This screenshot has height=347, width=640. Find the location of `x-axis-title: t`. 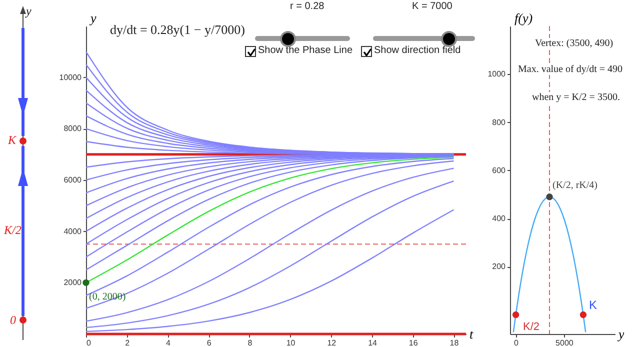

x-axis-title: t is located at coordinates (472, 334).